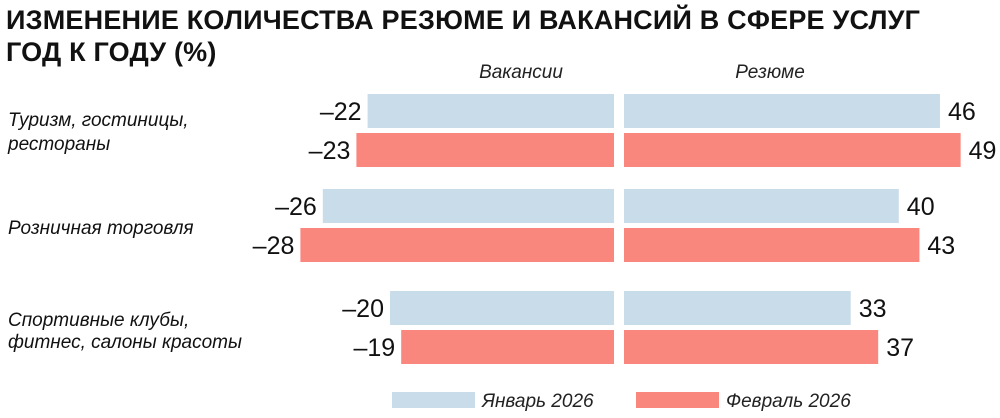 Image resolution: width=1000 pixels, height=418 pixels. I want to click on panel-header-vacancies: Вакансии, so click(521, 72).